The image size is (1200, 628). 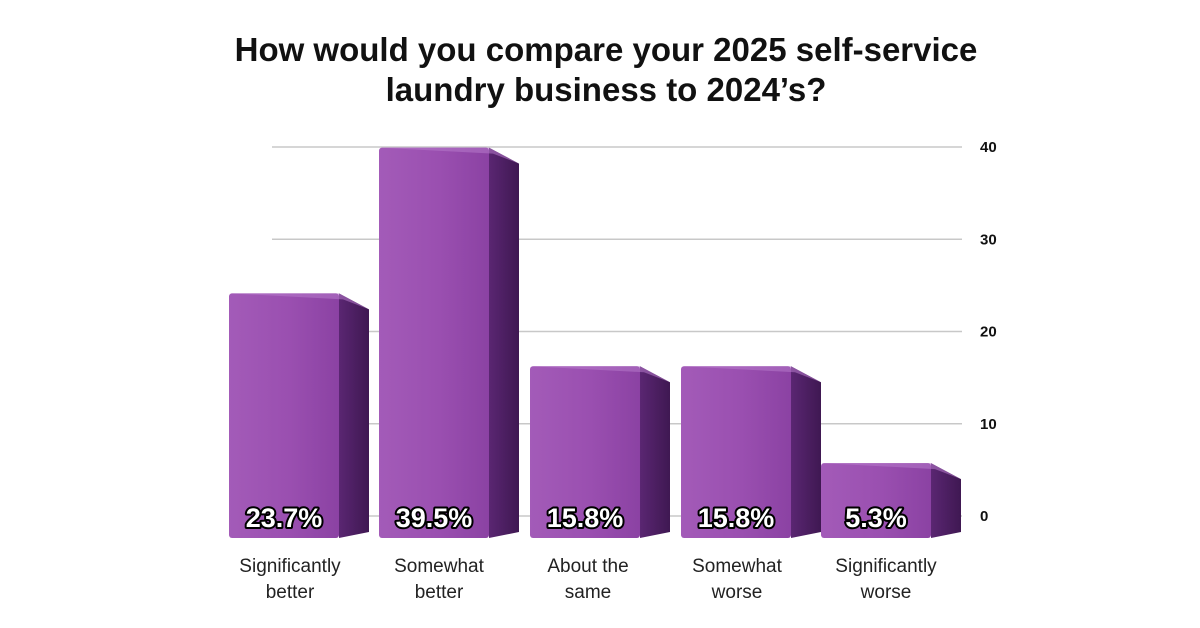 I want to click on value-label-2: 39.5%, so click(x=434, y=518).